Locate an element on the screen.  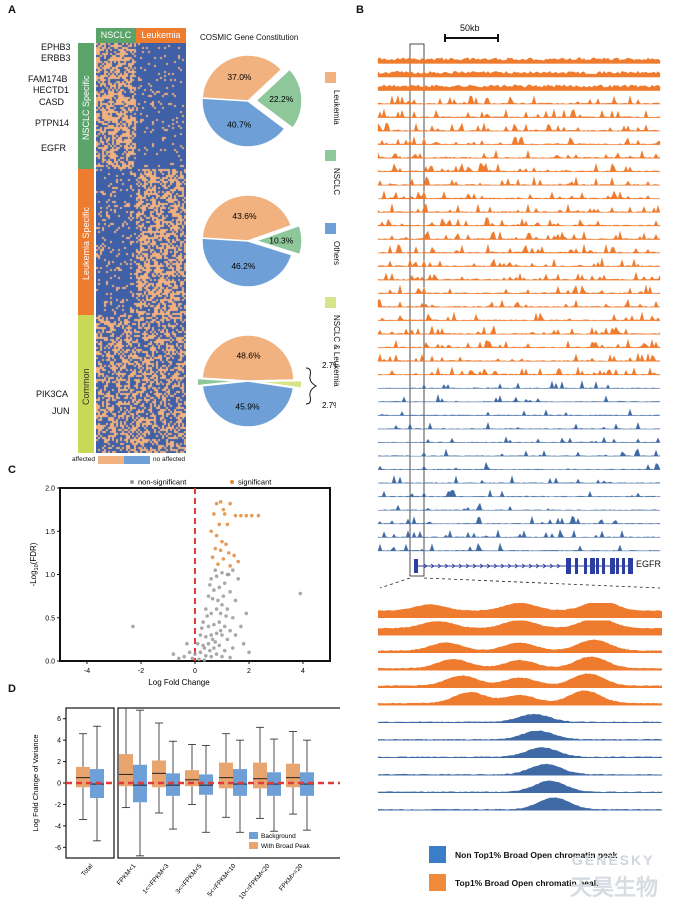
pie-slice-label: 2.7% is located at coordinates (329, 405).